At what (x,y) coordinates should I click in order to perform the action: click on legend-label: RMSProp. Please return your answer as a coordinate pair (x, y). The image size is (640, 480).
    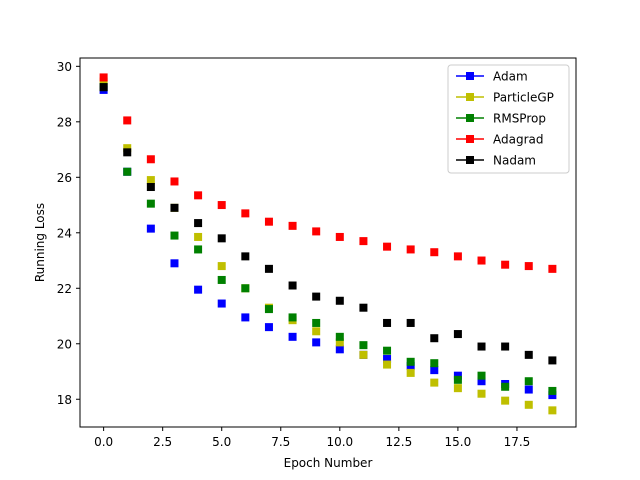
    Looking at the image, I should click on (519, 119).